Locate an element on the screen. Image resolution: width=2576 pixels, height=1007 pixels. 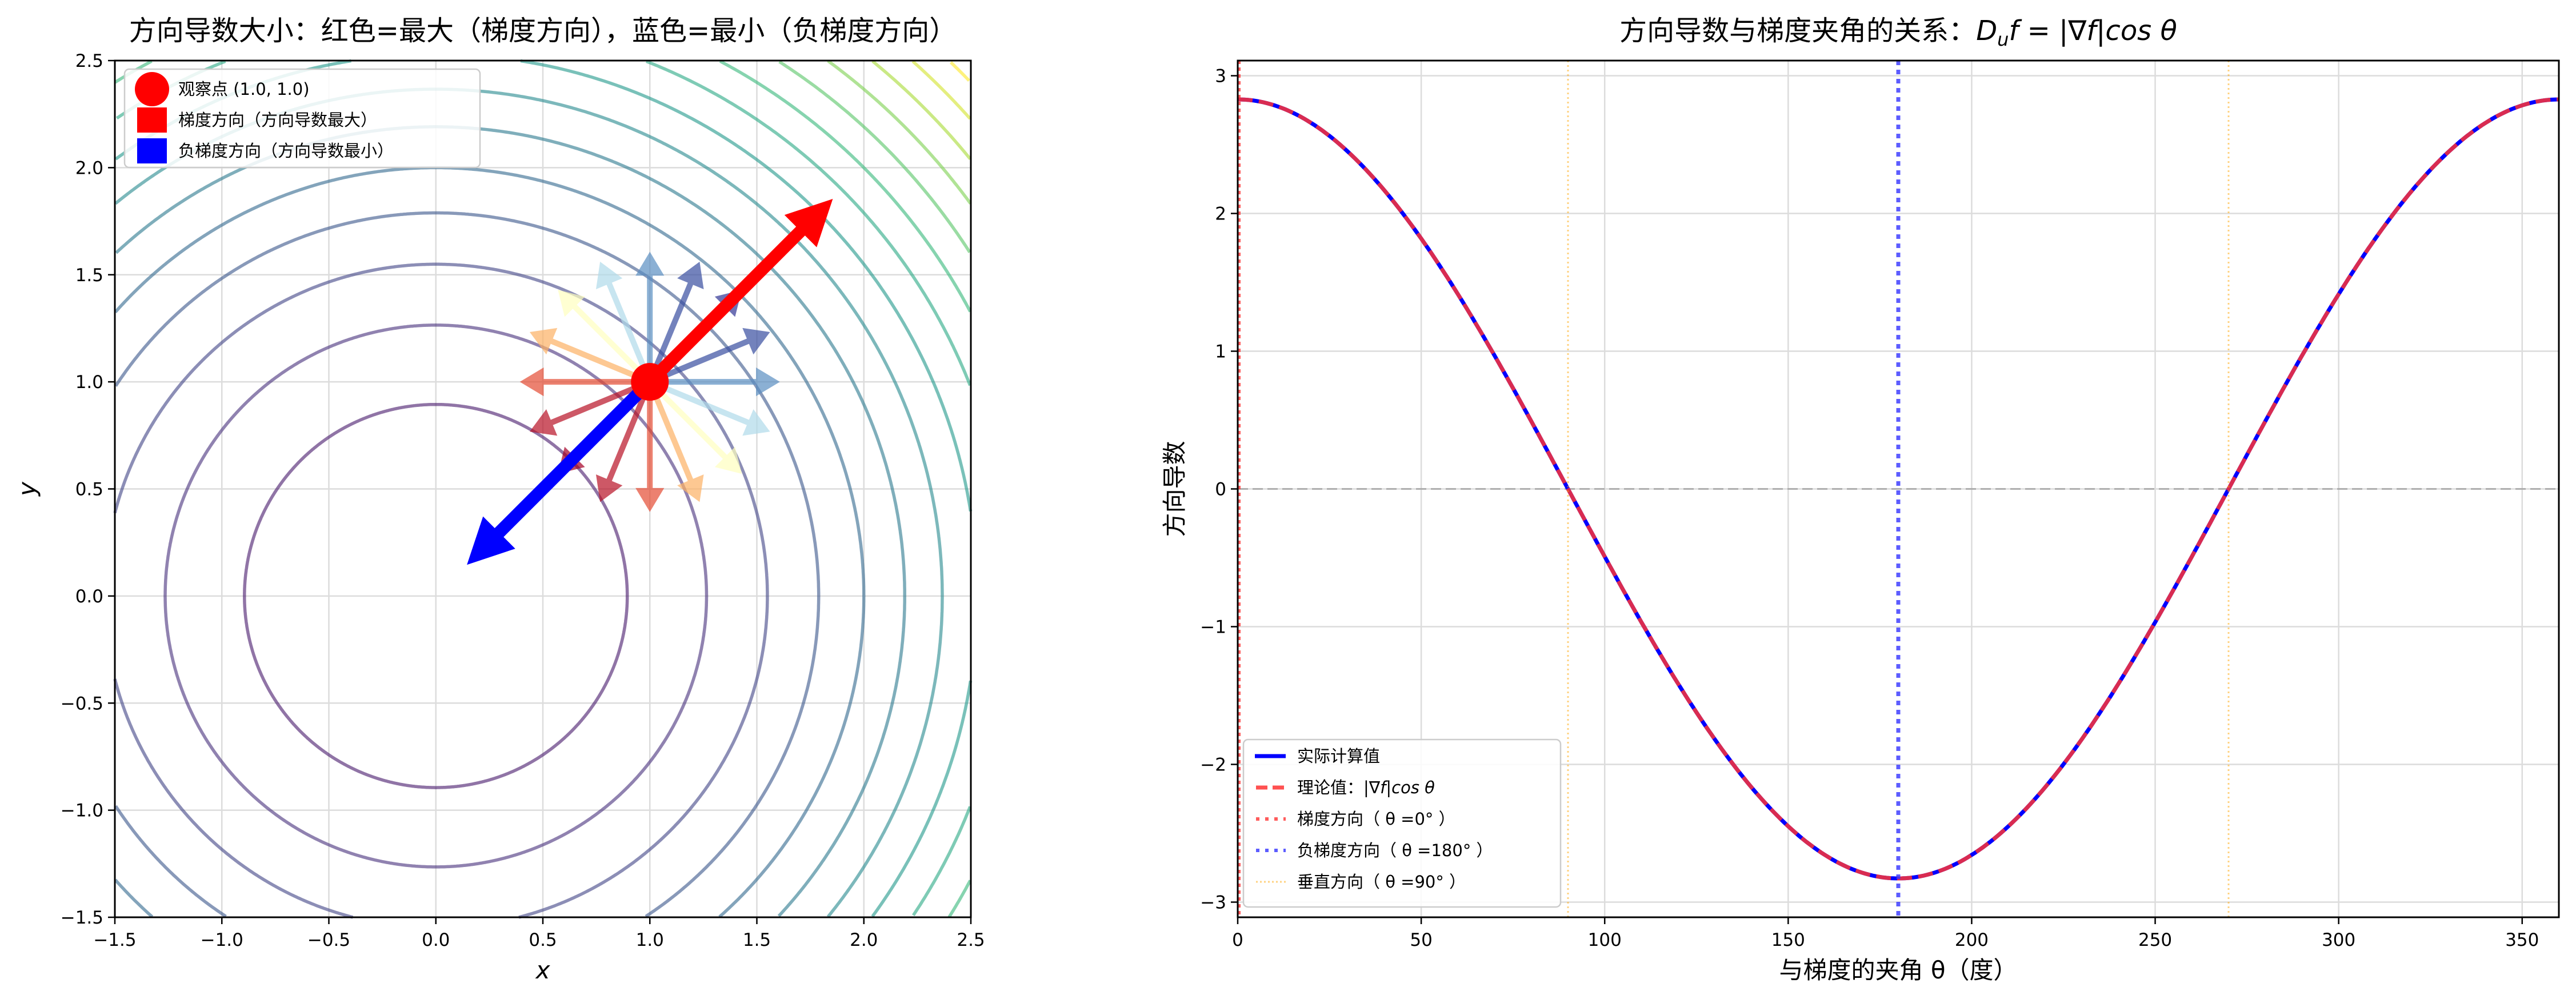
gradient-arrow is located at coordinates (739, 292).